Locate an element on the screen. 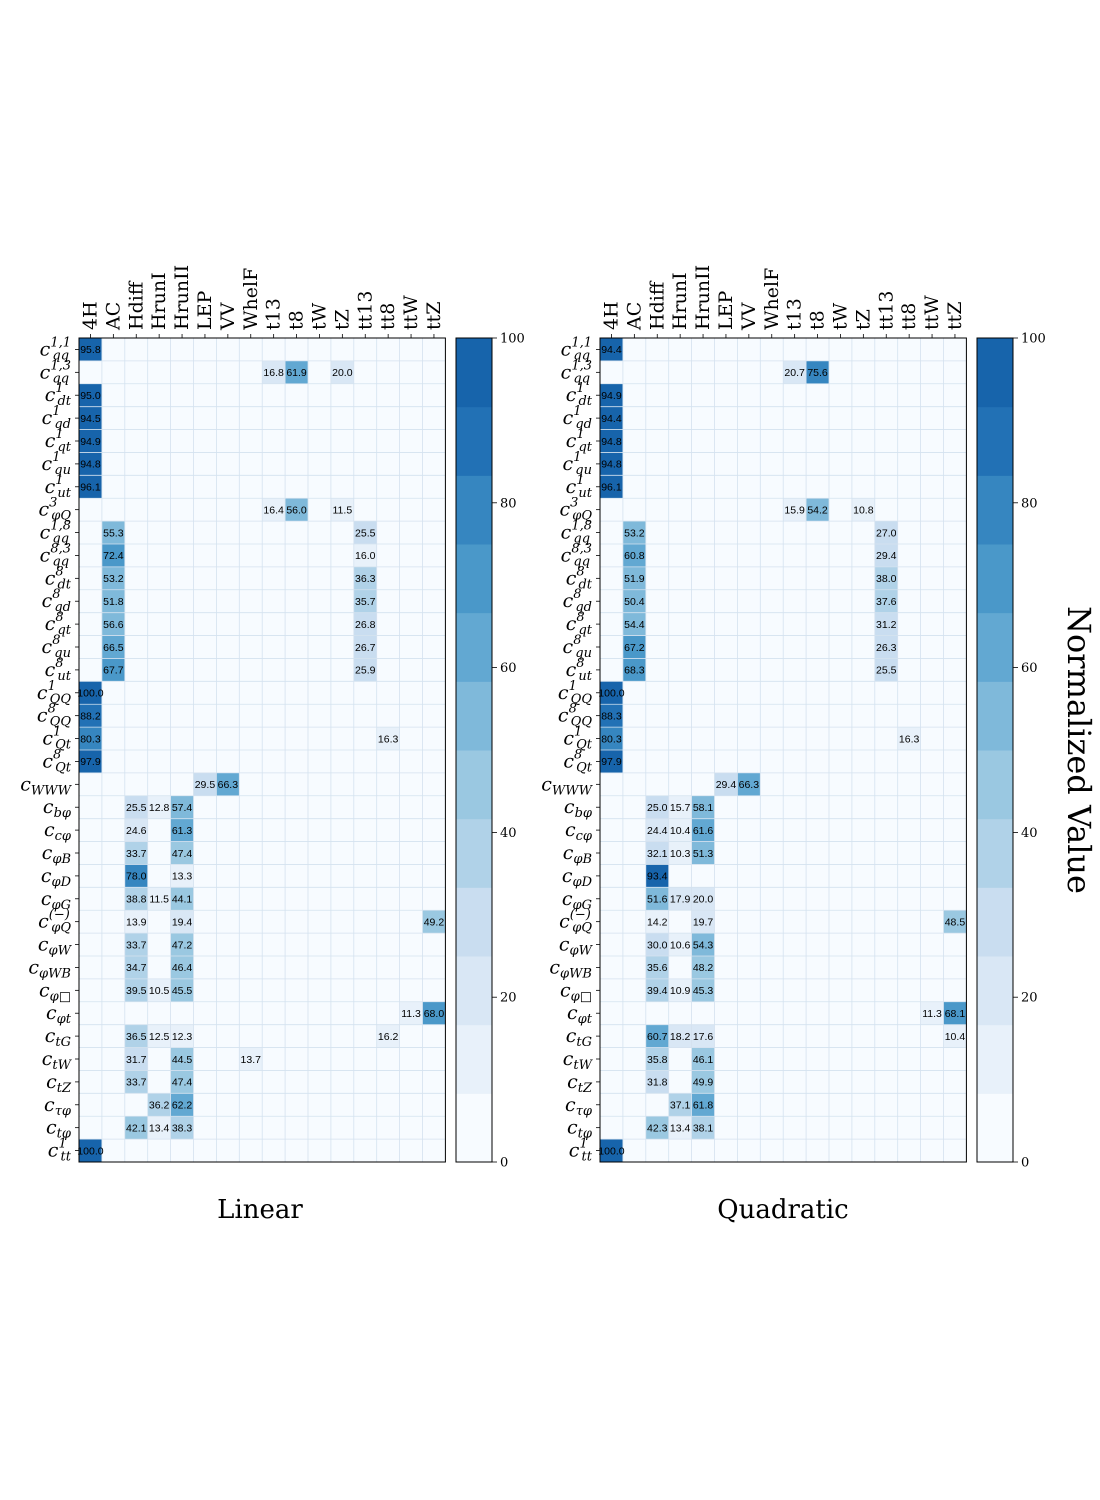 Image resolution: width=1100 pixels, height=1500 pixels. cell-value-label: 49.9 is located at coordinates (703, 1083).